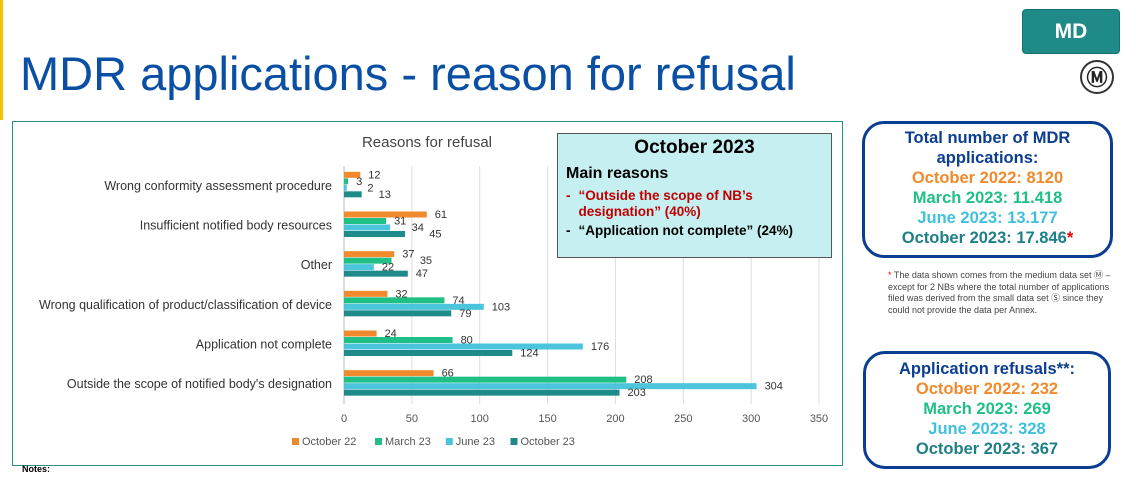  Describe the element at coordinates (435, 235) in the screenshot. I see `data-label: 45` at that location.